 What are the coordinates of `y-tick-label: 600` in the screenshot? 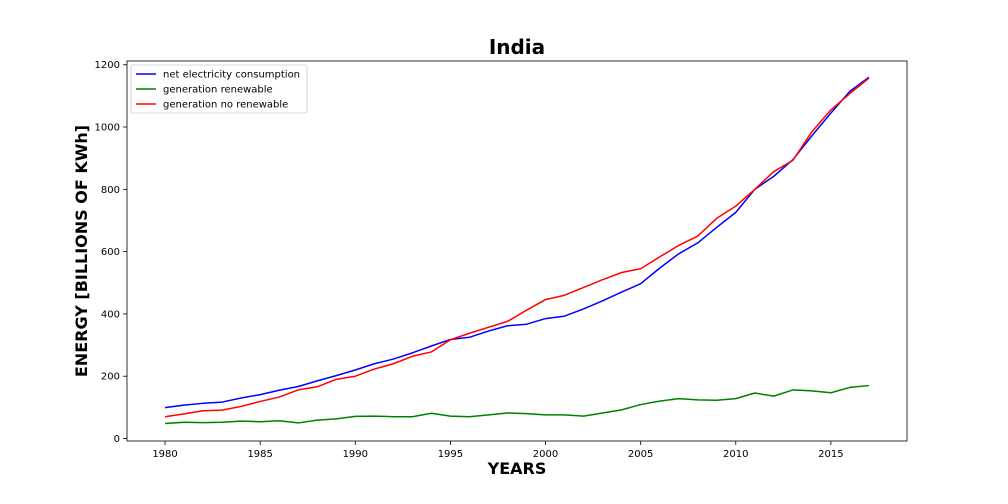 It's located at (110, 252).